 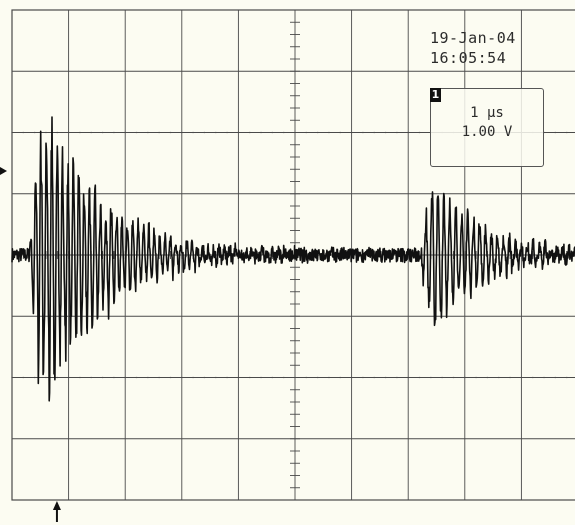 I want to click on ground-level-arrow-icon, so click(x=3, y=171).